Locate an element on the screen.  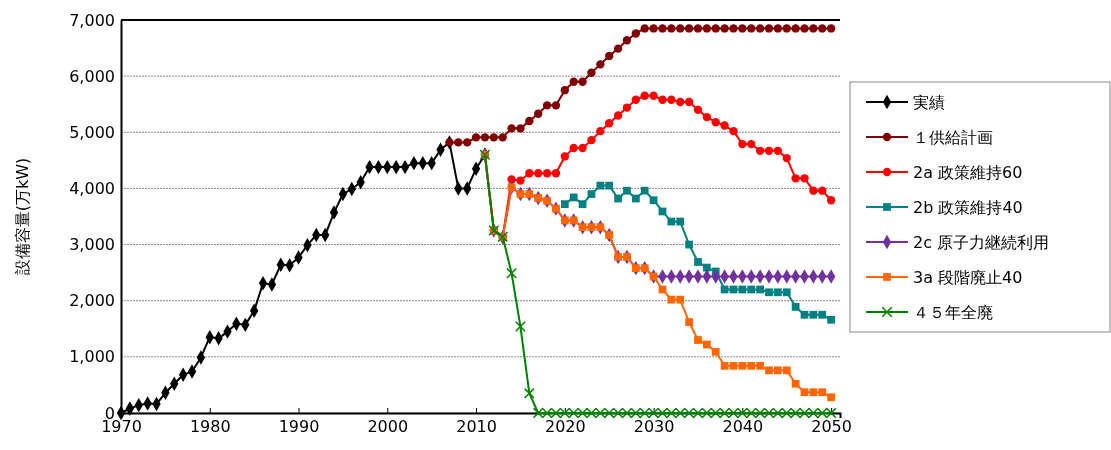
legend-label: 2b 政策維持40 is located at coordinates (968, 207).